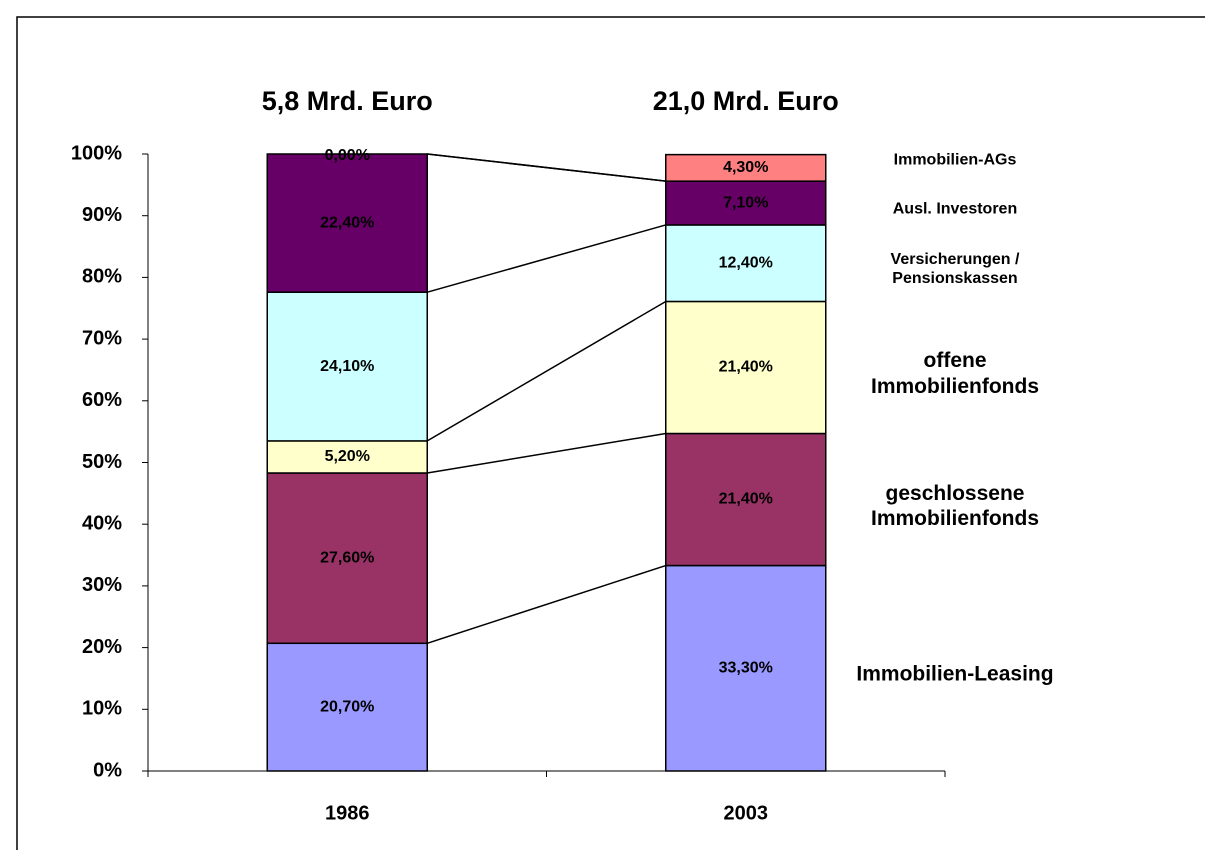  Describe the element at coordinates (102, 277) in the screenshot. I see `y-tick-label: 80%` at that location.